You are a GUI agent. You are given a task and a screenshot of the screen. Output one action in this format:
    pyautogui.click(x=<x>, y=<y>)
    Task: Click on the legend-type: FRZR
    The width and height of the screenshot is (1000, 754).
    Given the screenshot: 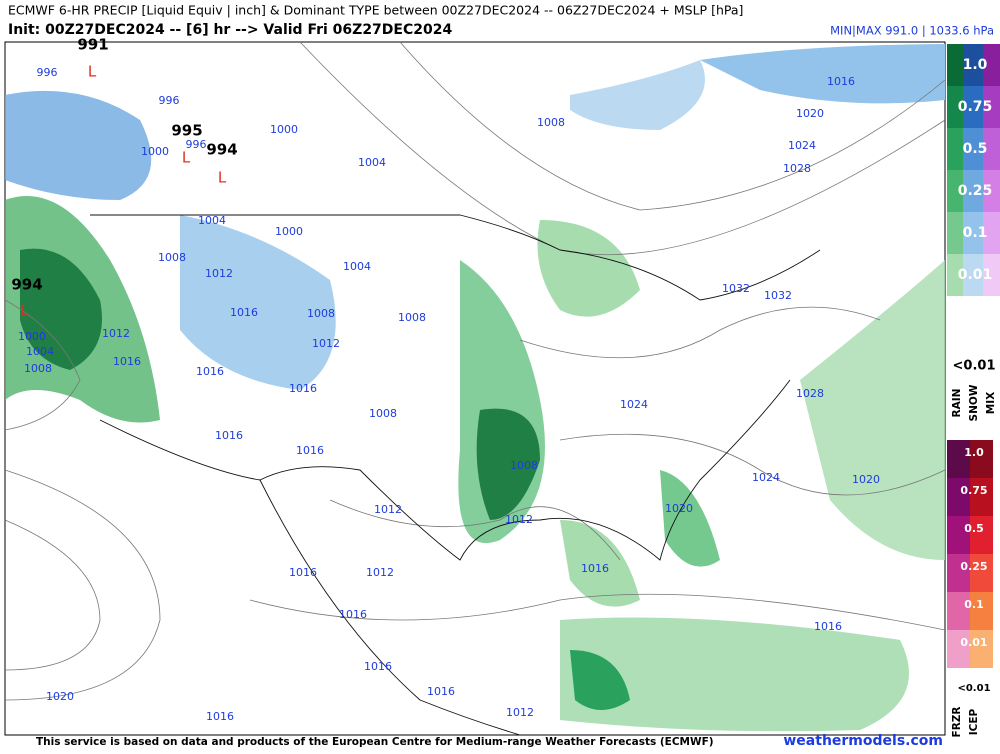 What is the action you would take?
    pyautogui.click(x=957, y=722)
    